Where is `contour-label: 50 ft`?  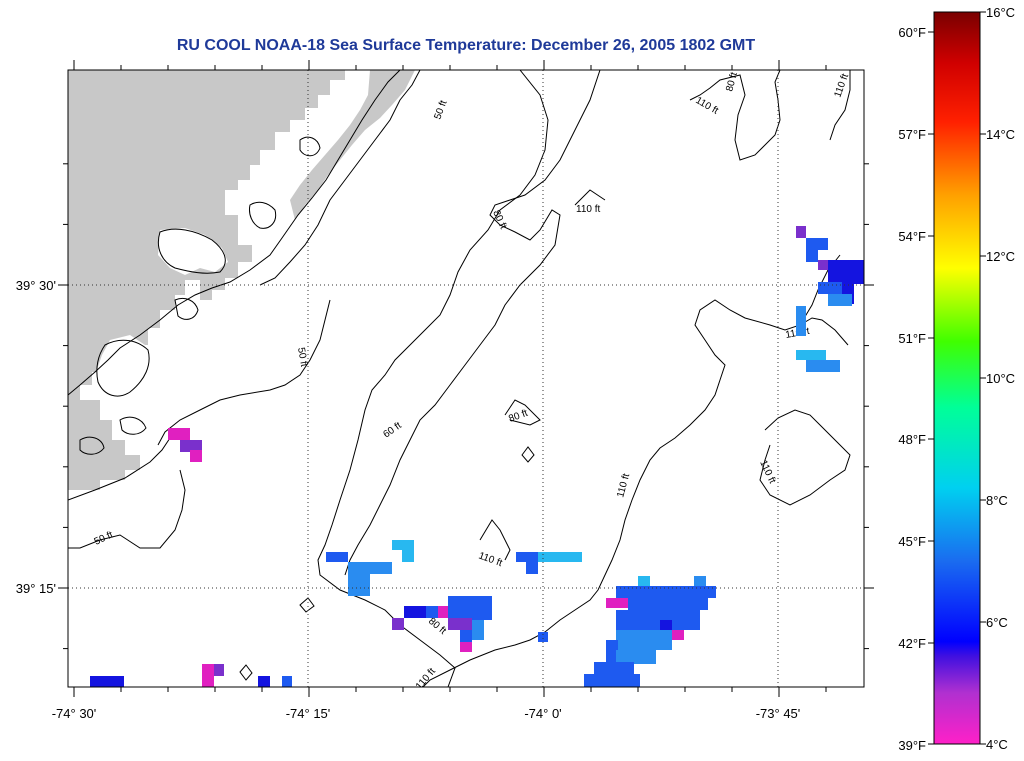 contour-label: 50 ft is located at coordinates (302, 357).